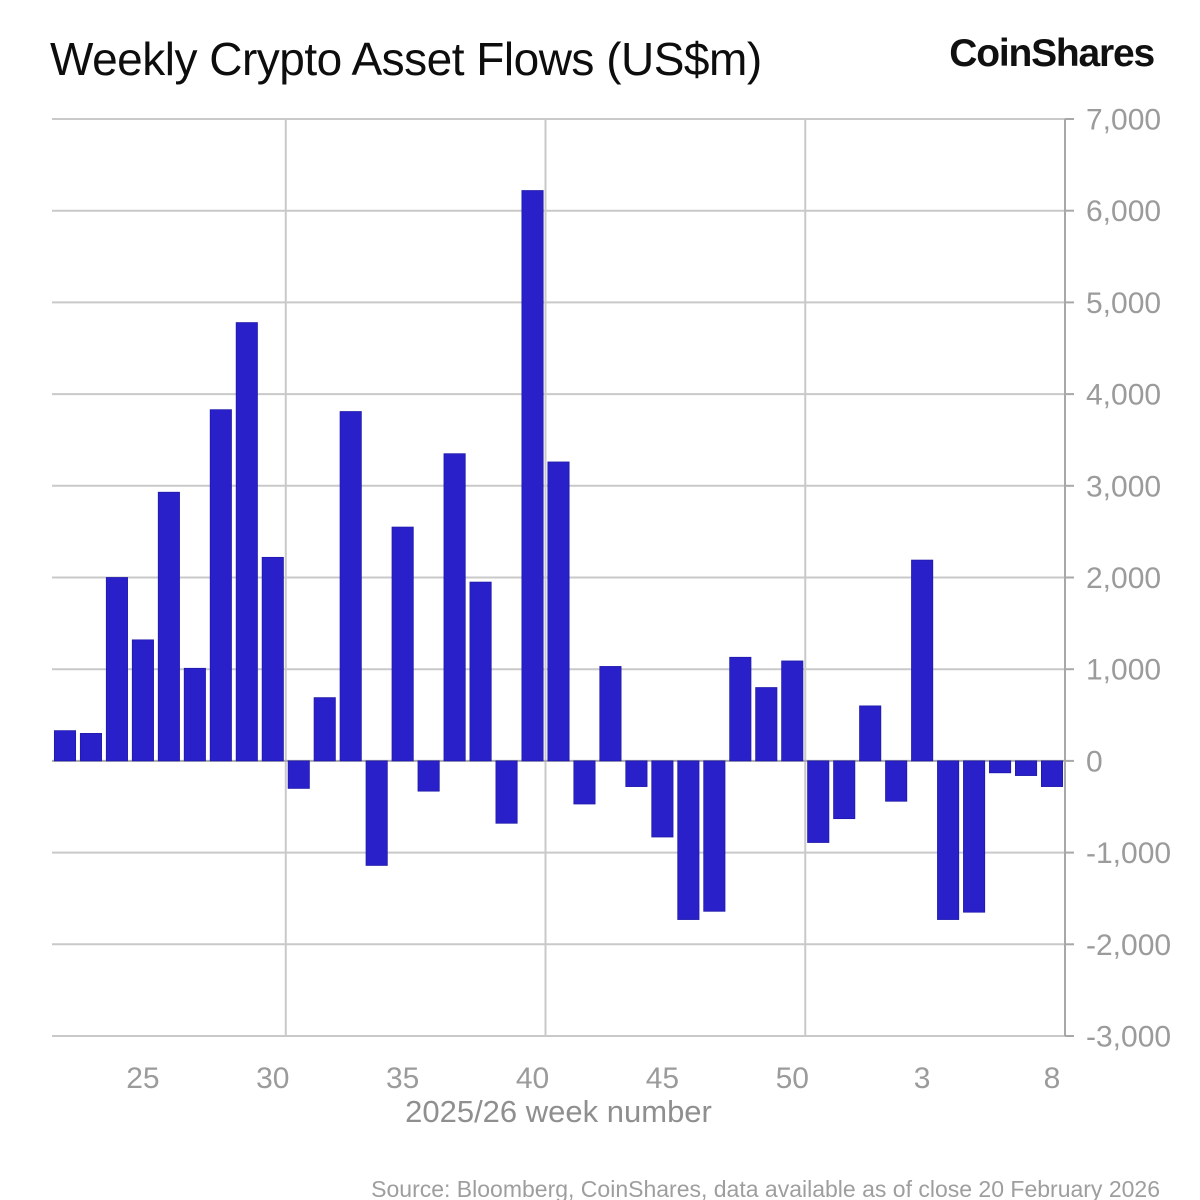  What do you see at coordinates (1052, 53) in the screenshot?
I see `coinshares-logo: CoinShares` at bounding box center [1052, 53].